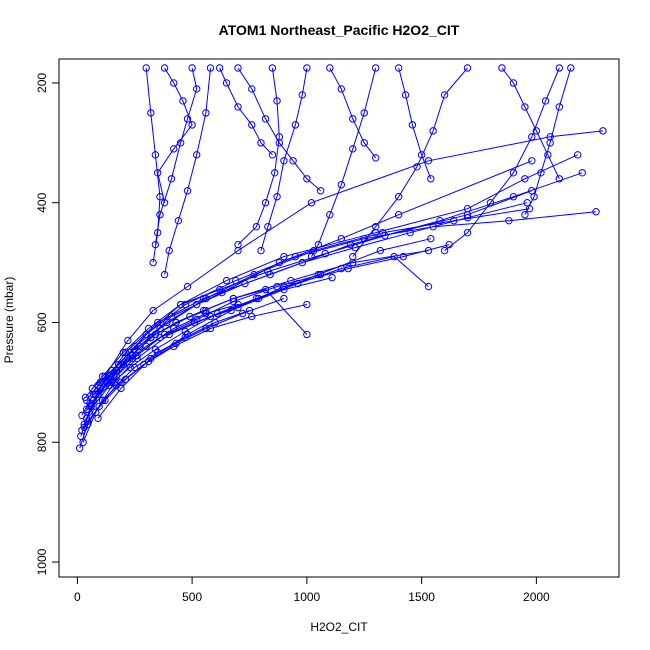 This screenshot has width=650, height=650. What do you see at coordinates (339, 30) in the screenshot?
I see `chart-title: ATOM1 Northeast_Pacific H2O2_CIT` at bounding box center [339, 30].